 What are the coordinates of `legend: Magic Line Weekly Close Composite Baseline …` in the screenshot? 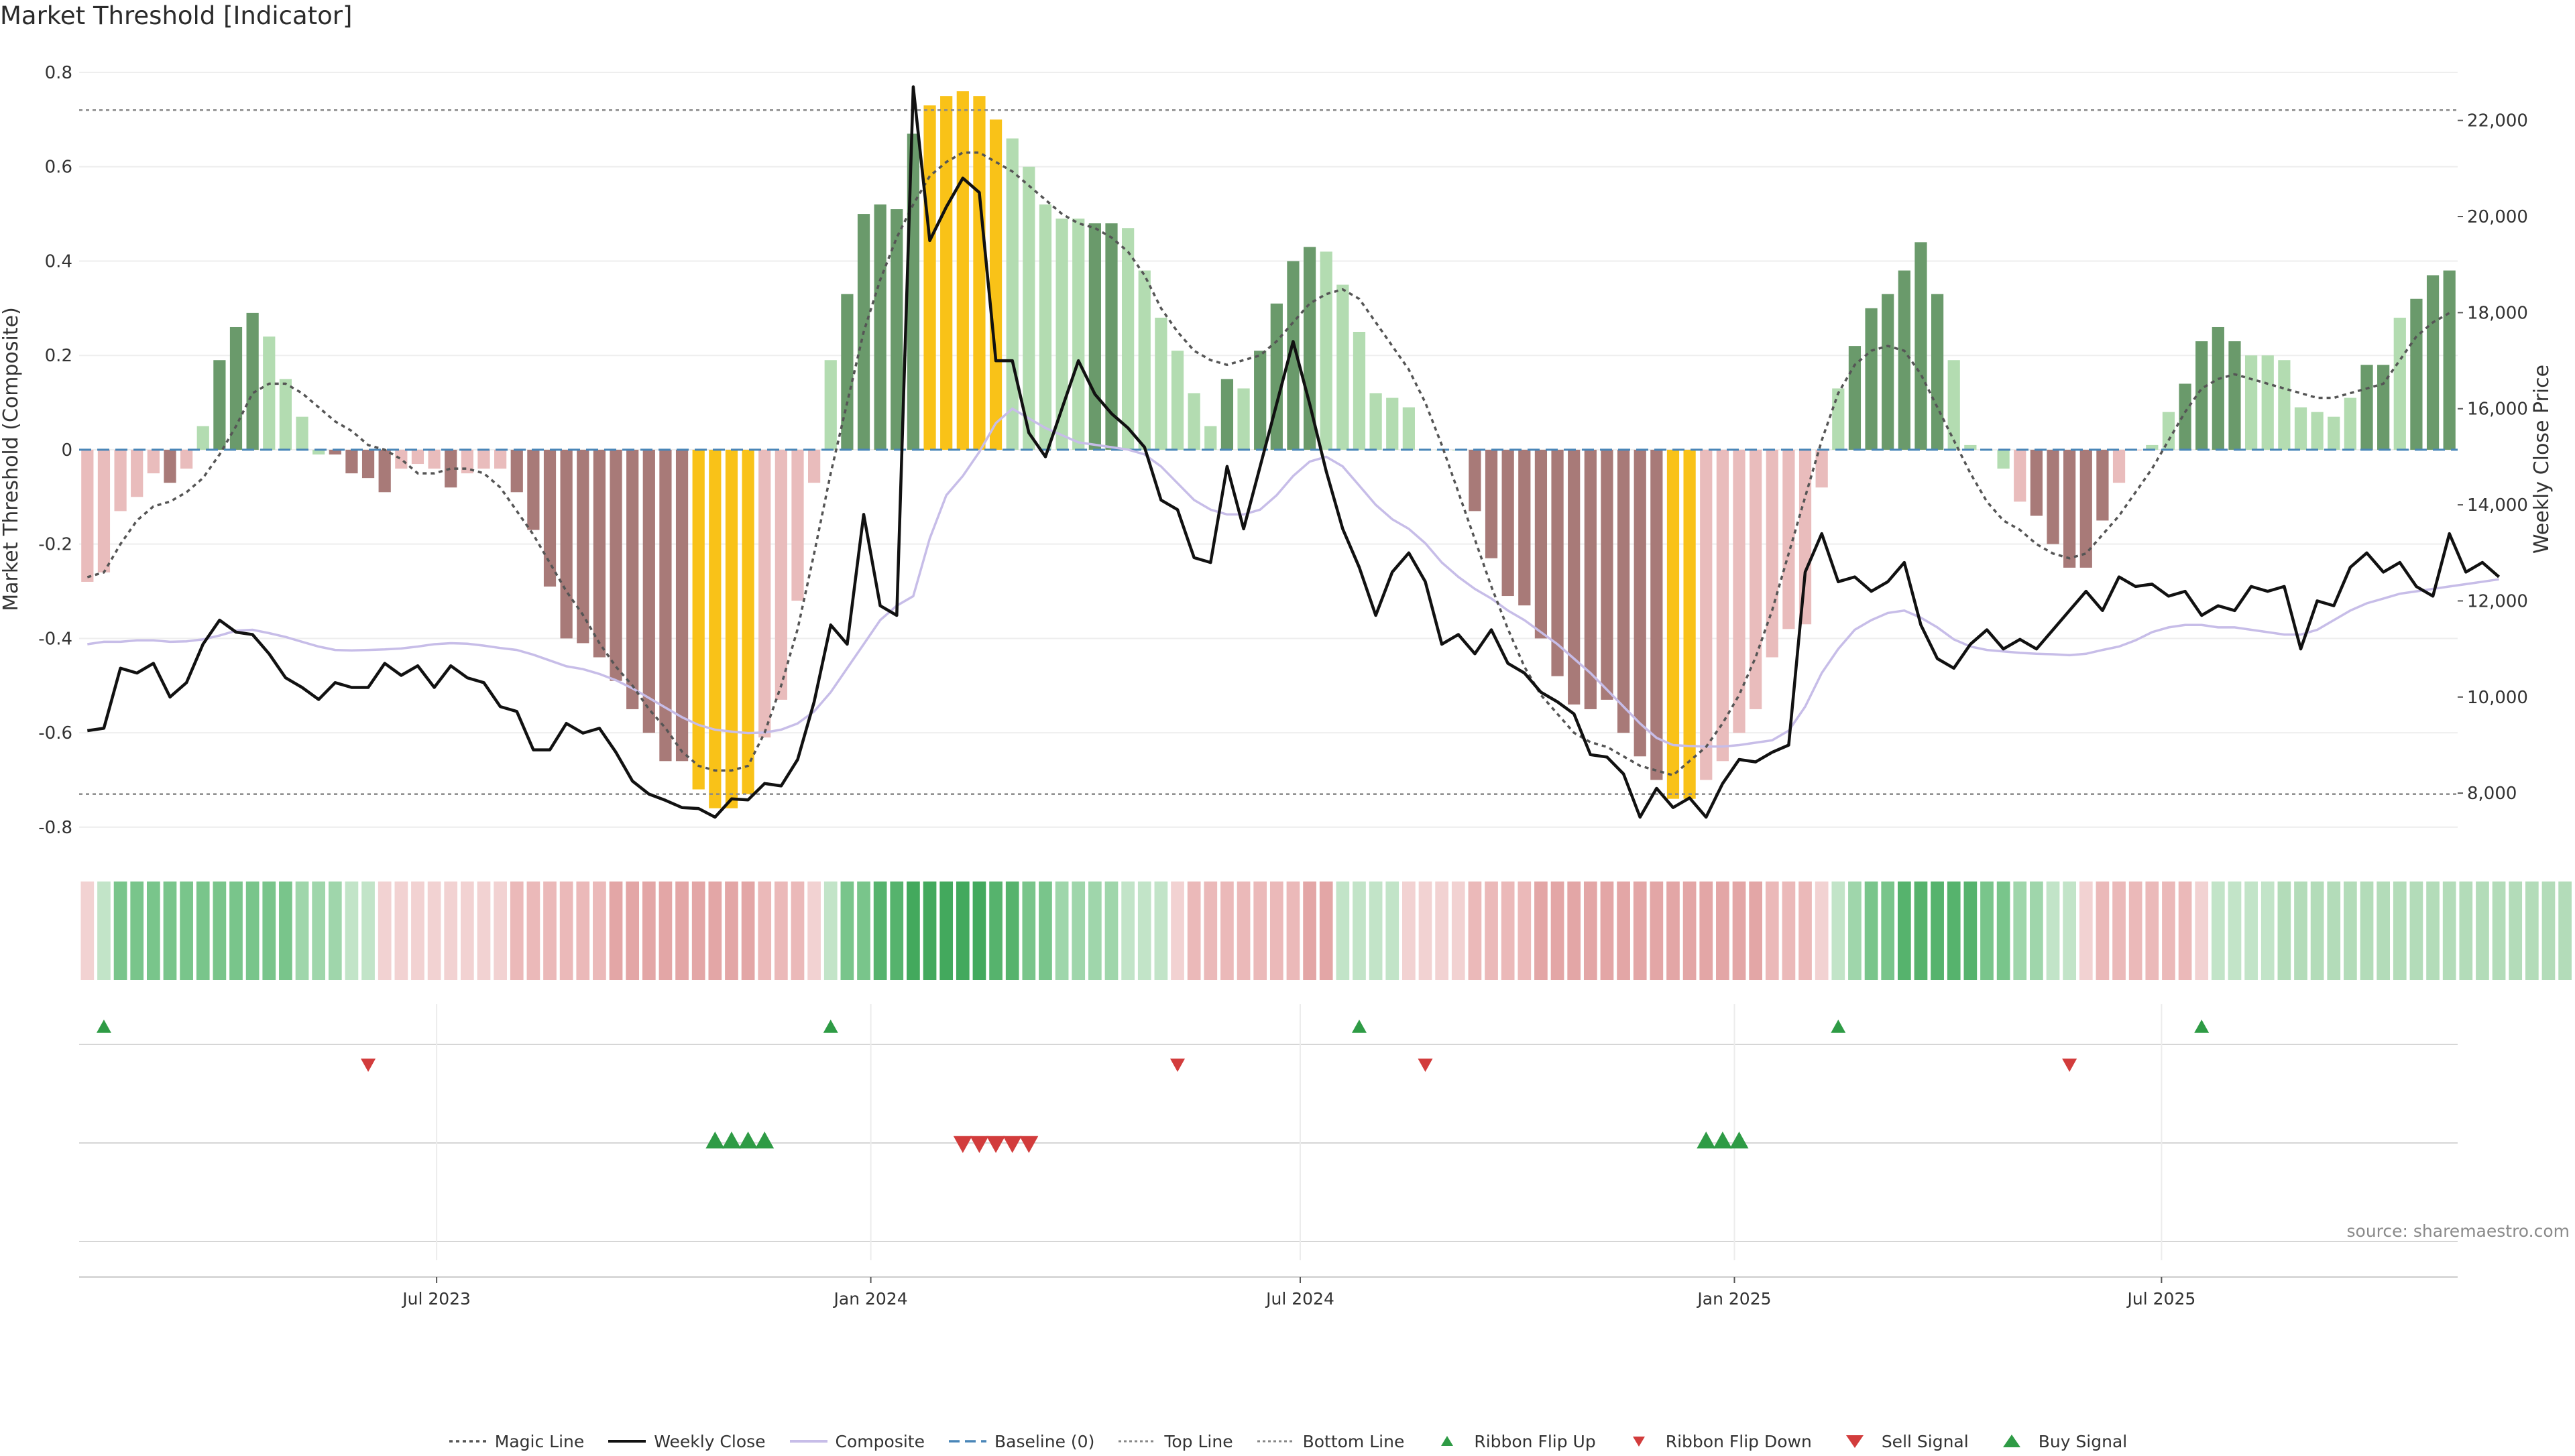 It's located at (1287, 1441).